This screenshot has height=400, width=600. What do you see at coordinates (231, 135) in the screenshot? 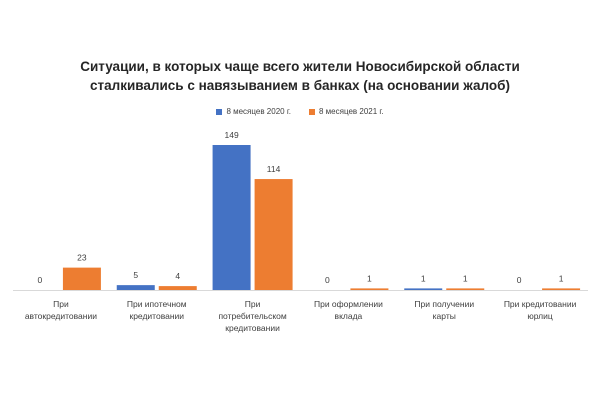
I see `data-label-s0-c2: 149` at bounding box center [231, 135].